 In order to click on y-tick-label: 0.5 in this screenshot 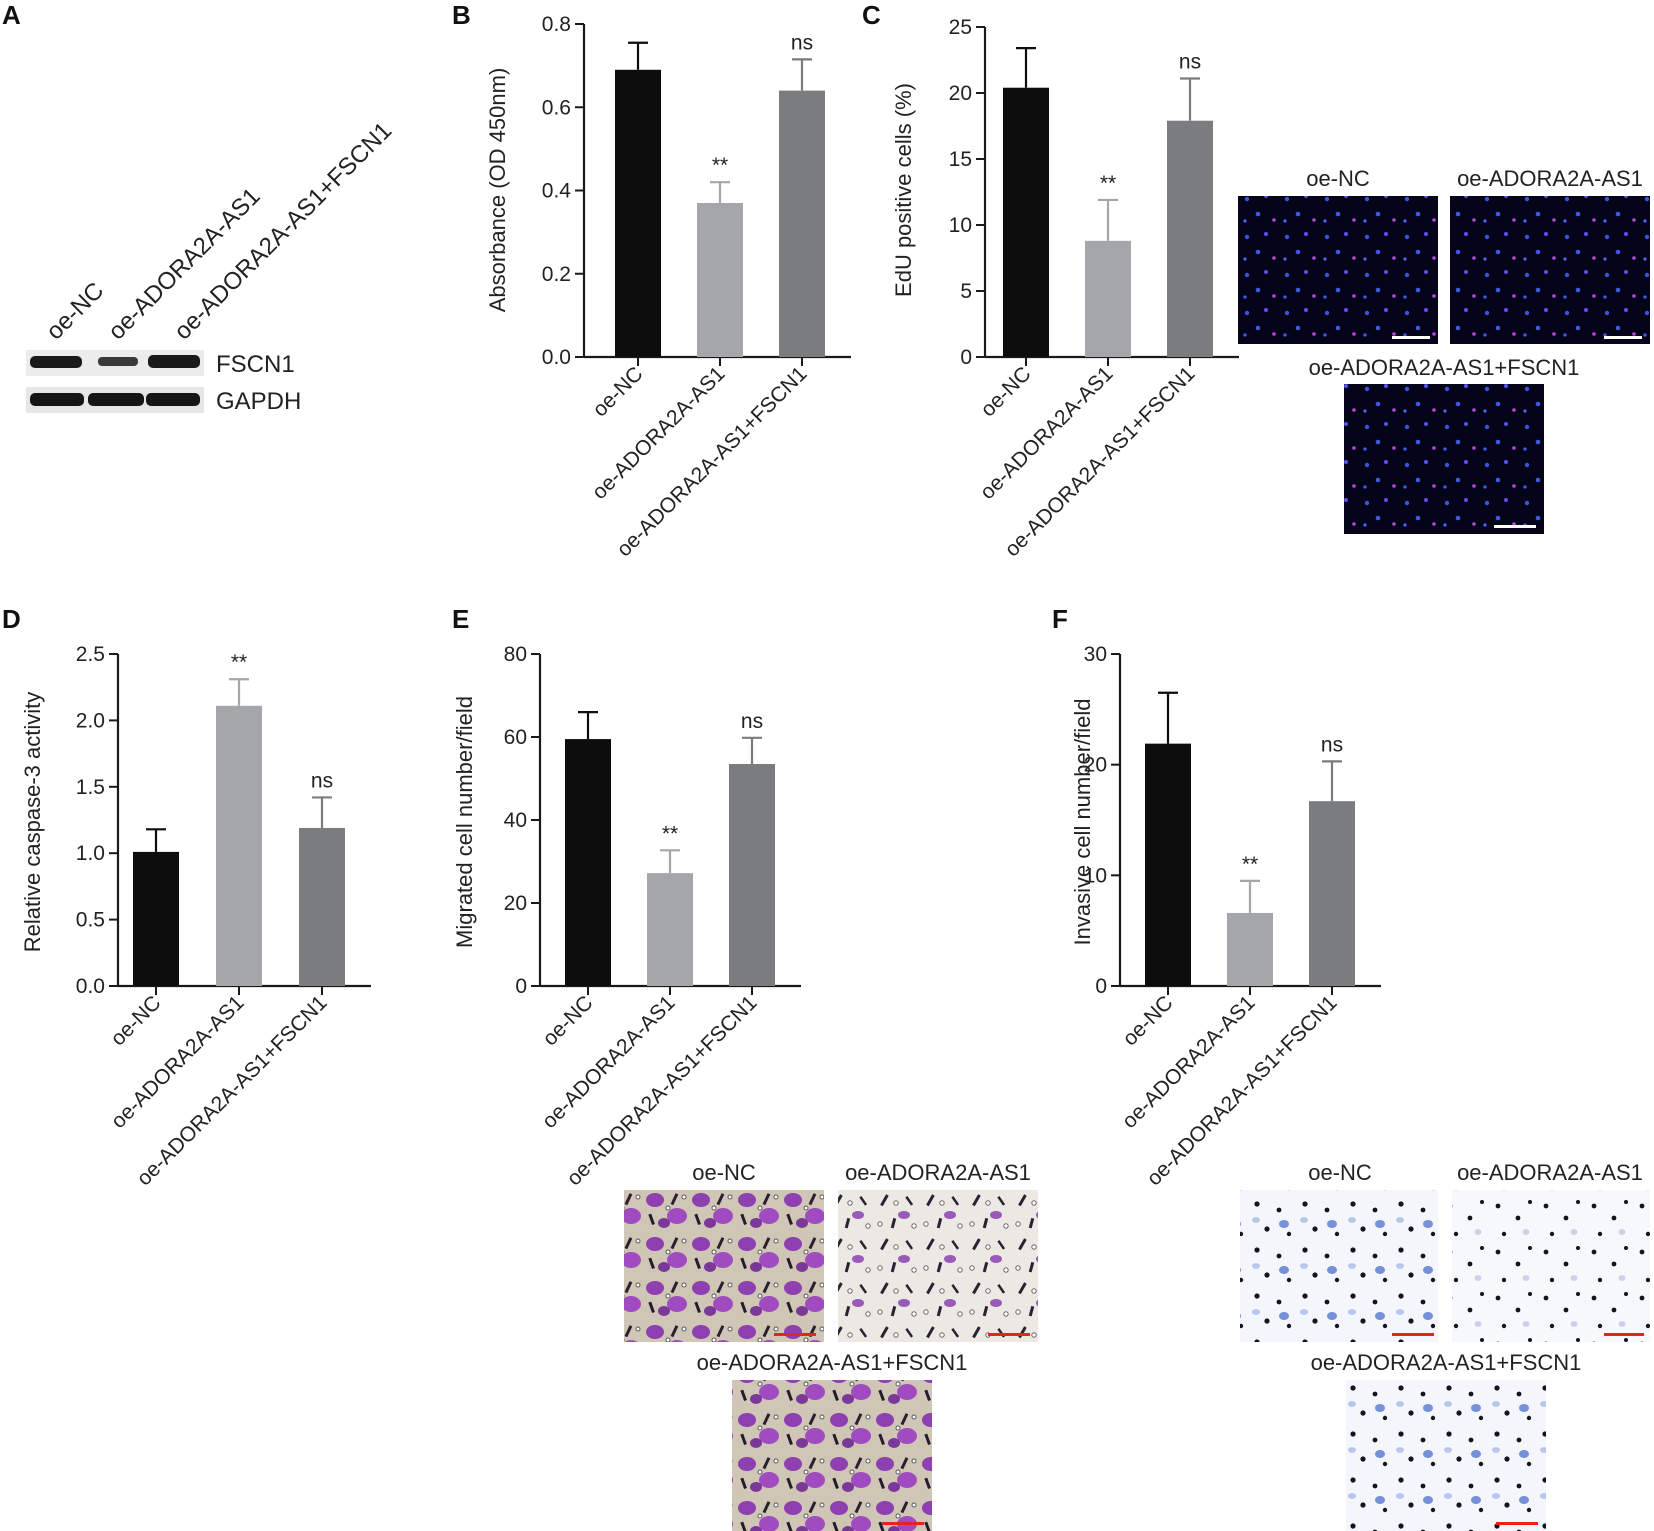, I will do `click(90, 920)`.